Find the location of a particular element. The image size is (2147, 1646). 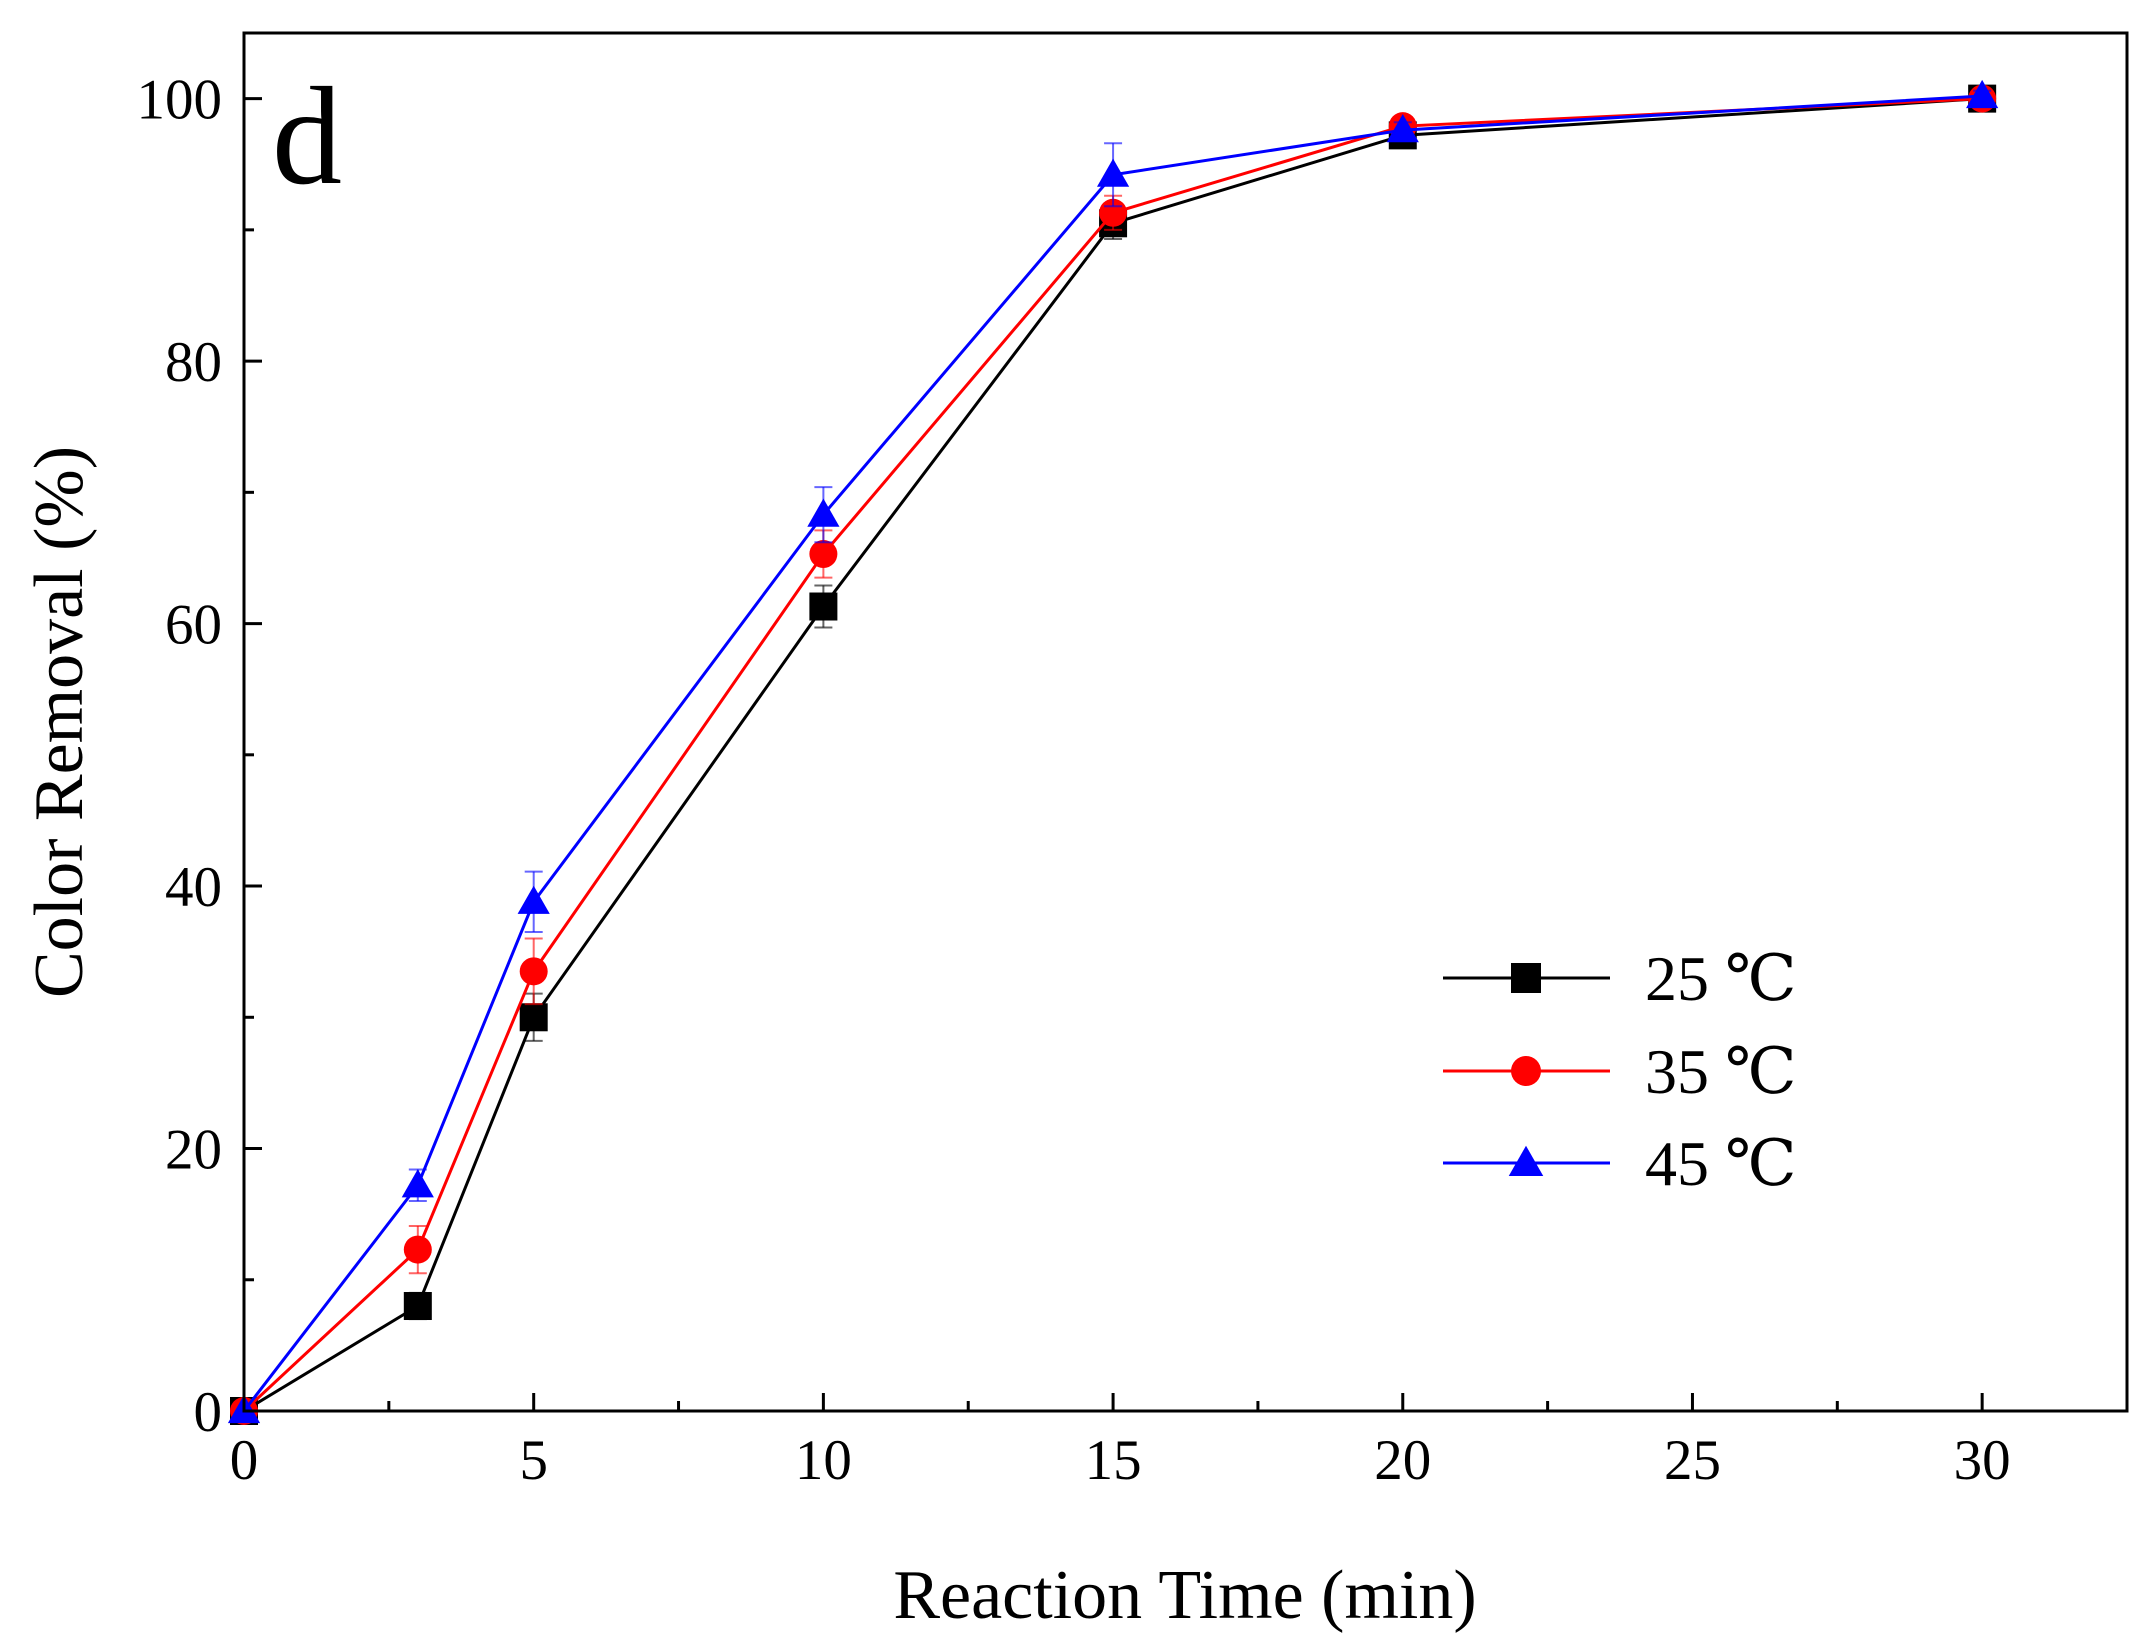

legend-label: 25 ℃ is located at coordinates (1721, 978).